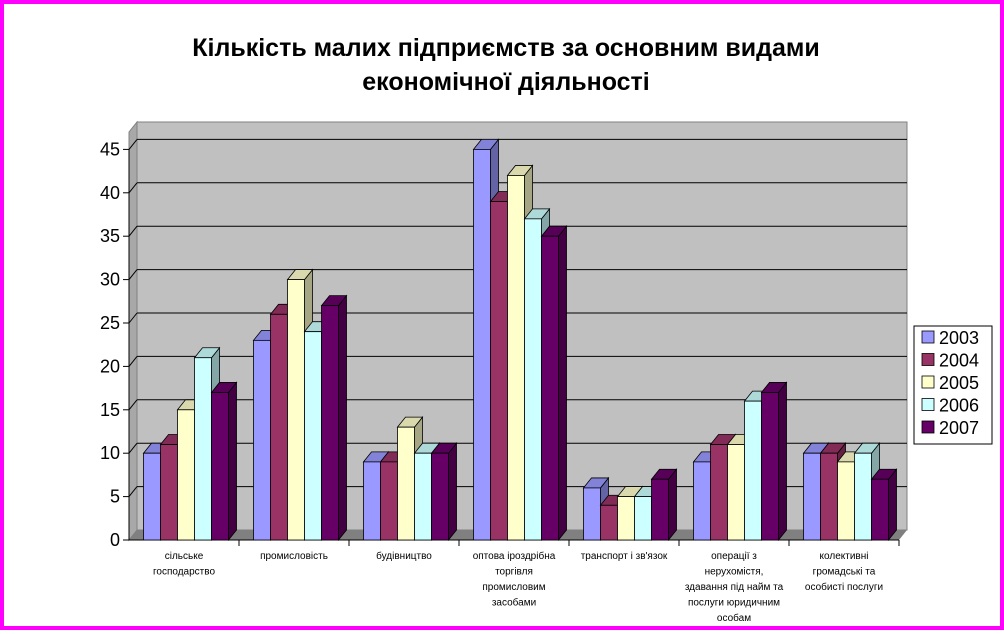 This screenshot has width=1004, height=634. What do you see at coordinates (404, 556) in the screenshot?
I see `x-category-label: будівництво` at bounding box center [404, 556].